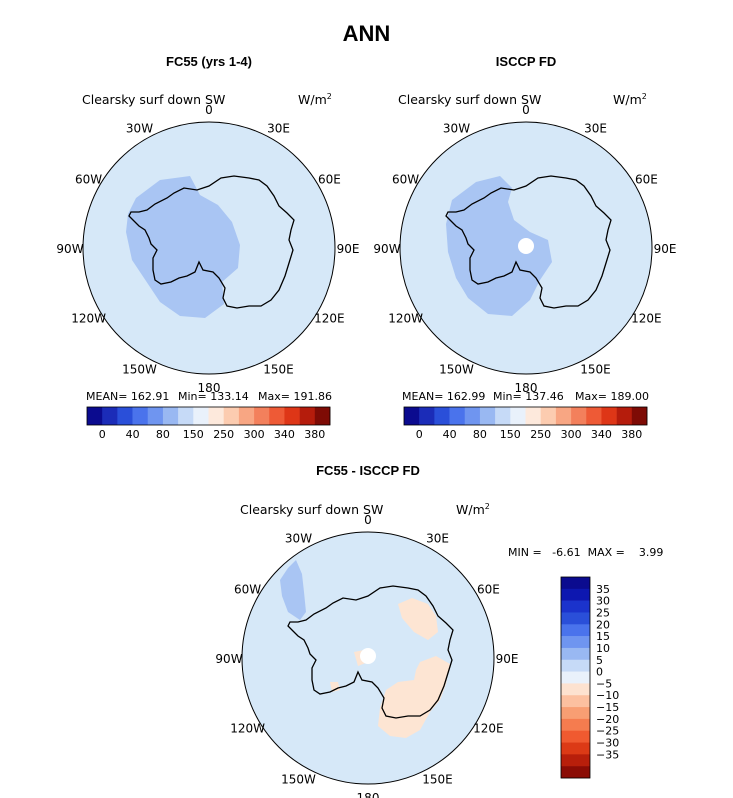 The width and height of the screenshot is (733, 798). Describe the element at coordinates (418, 619) in the screenshot. I see `positive-region` at that location.